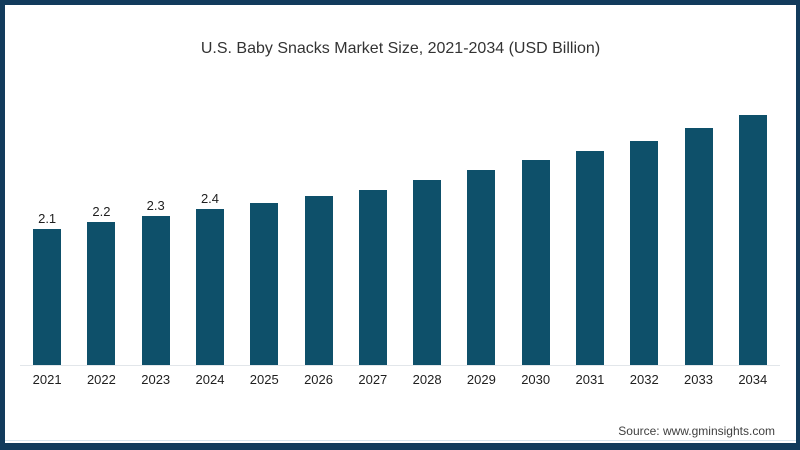  I want to click on x-axis-tick-label: 2033, so click(698, 379).